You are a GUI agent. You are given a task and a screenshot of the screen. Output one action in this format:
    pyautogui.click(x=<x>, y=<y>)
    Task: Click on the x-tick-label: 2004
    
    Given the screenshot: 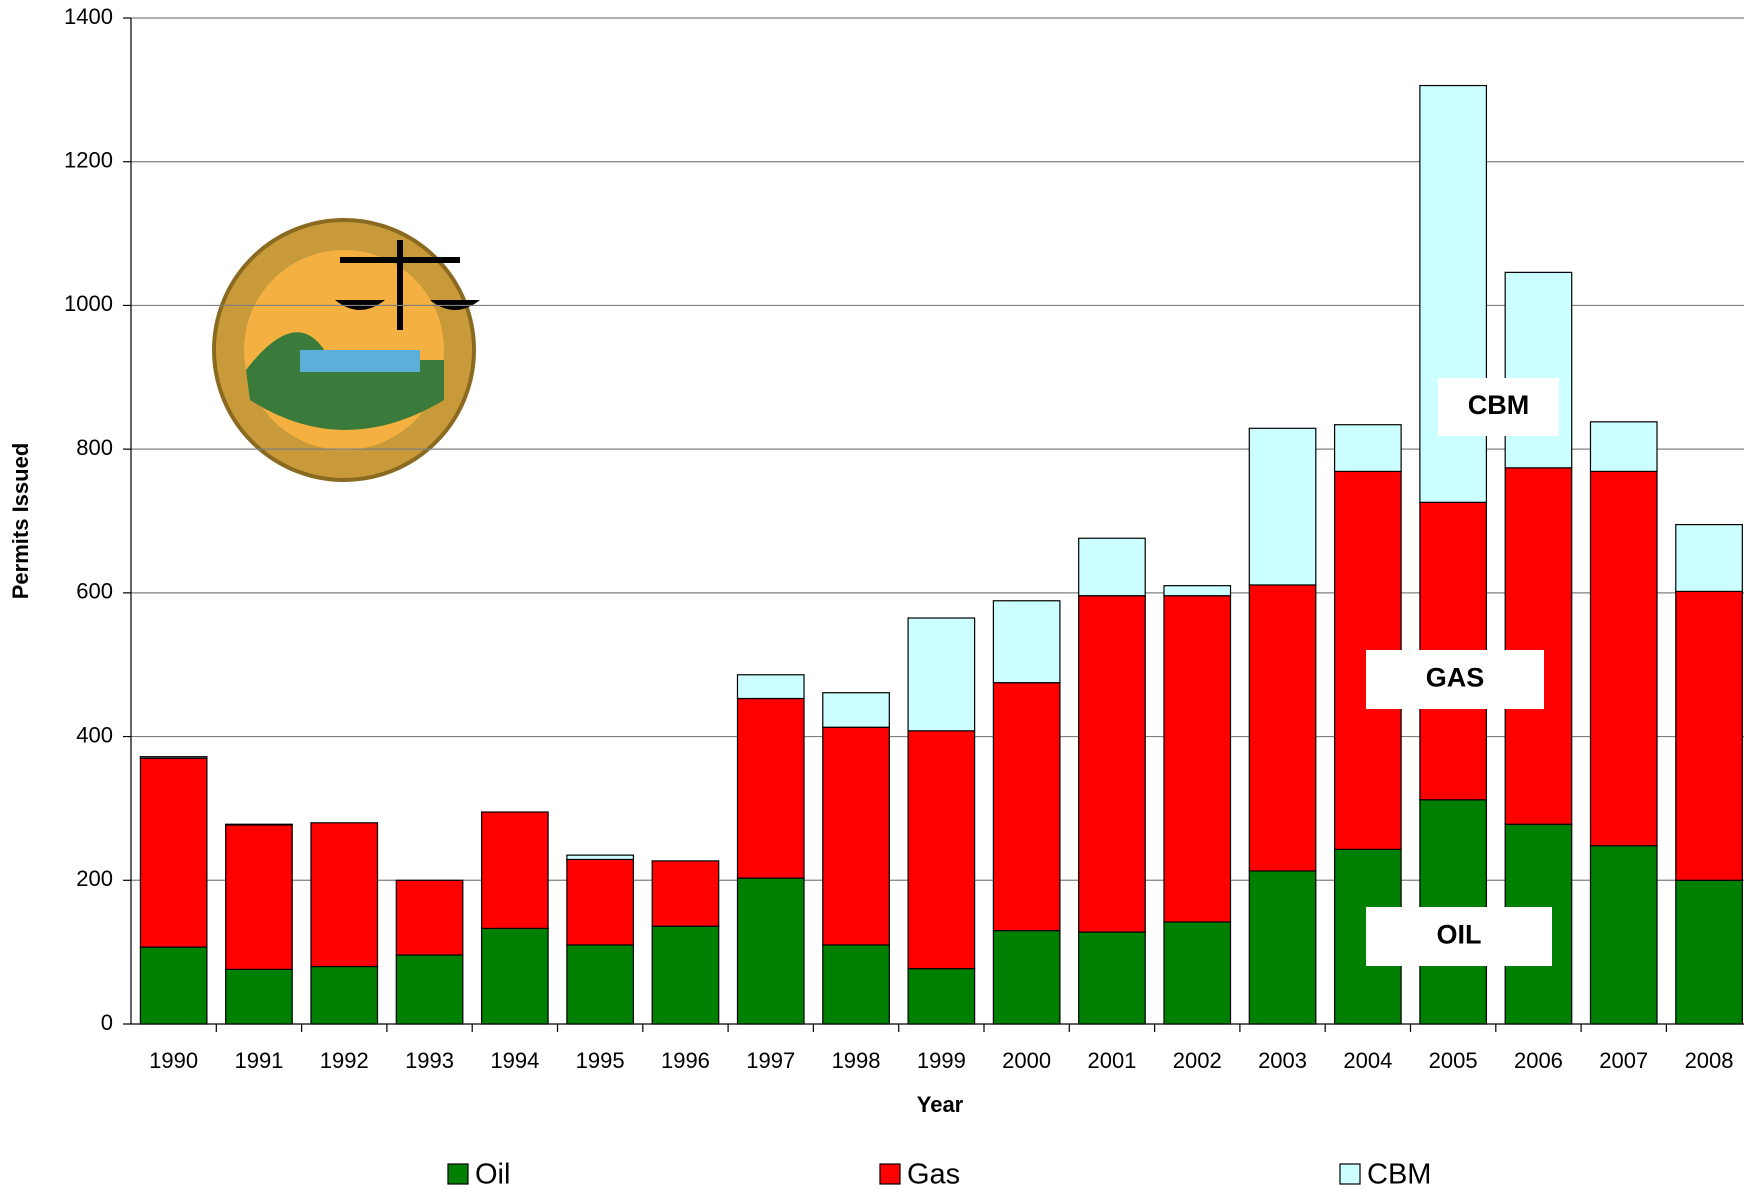 What is the action you would take?
    pyautogui.click(x=1367, y=1060)
    